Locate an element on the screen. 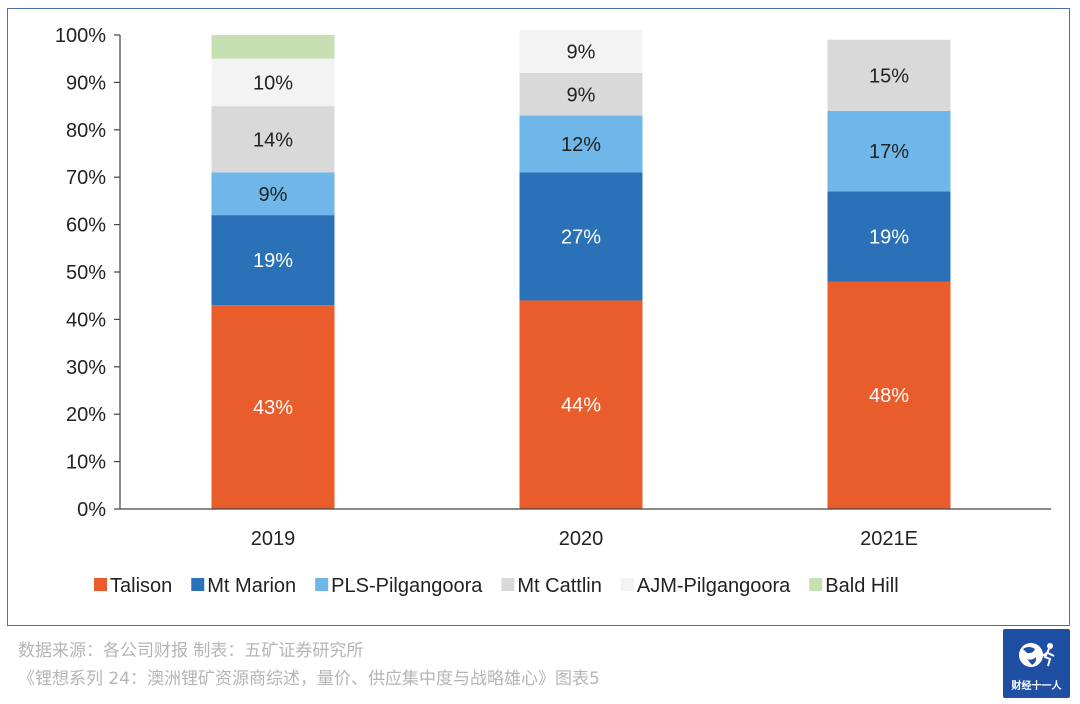  data-label: 17% is located at coordinates (889, 152).